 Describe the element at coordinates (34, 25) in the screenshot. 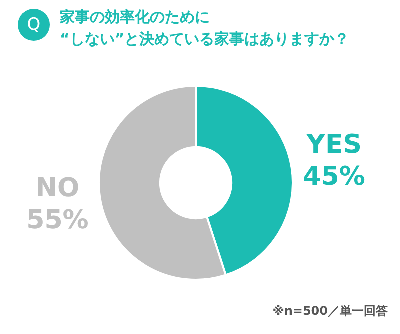

I see `question-badge-icon: Q` at that location.